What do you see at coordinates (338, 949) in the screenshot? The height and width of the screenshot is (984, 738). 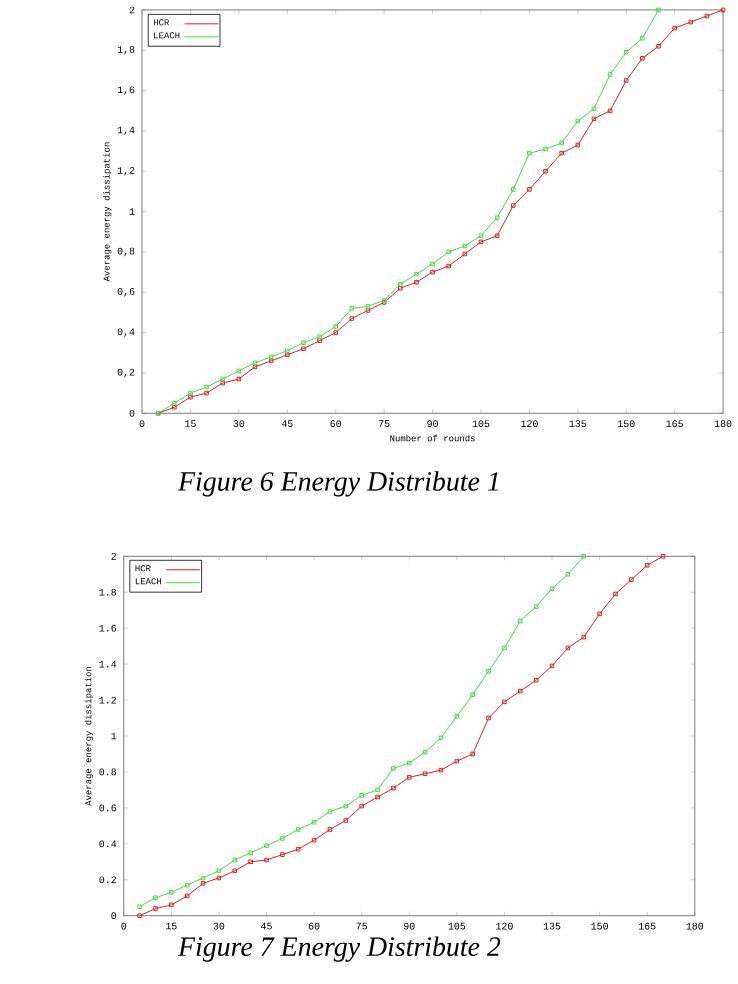 I see `caption: Figure 7 Energy Distribute 2` at bounding box center [338, 949].